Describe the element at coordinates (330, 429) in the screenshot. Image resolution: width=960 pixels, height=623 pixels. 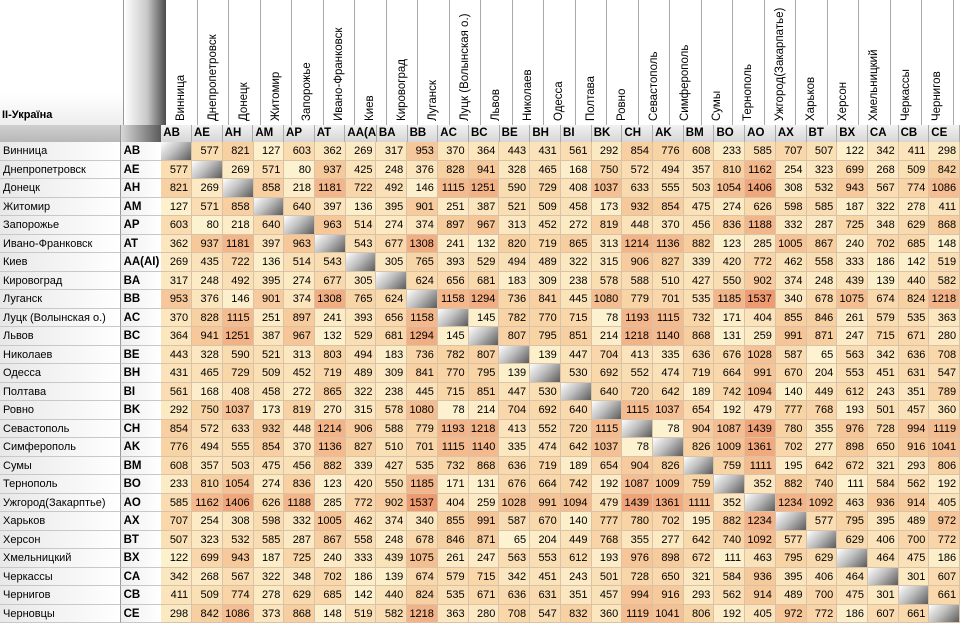
I see `distance-cell: 1214` at that location.